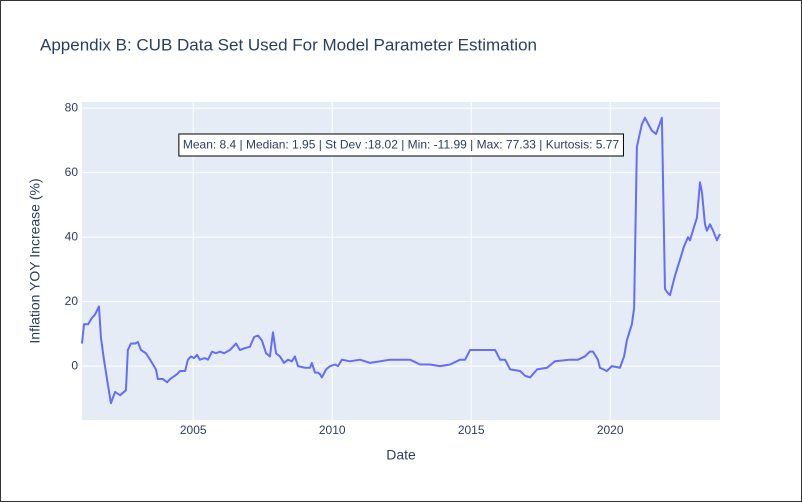 This screenshot has width=802, height=502. What do you see at coordinates (401, 455) in the screenshot?
I see `x-axis-title: Date` at bounding box center [401, 455].